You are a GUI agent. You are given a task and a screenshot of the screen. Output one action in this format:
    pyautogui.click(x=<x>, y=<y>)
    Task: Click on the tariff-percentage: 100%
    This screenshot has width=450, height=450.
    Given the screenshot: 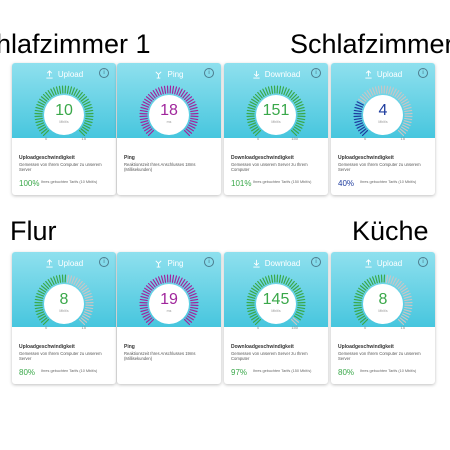 What is the action you would take?
    pyautogui.click(x=29, y=183)
    